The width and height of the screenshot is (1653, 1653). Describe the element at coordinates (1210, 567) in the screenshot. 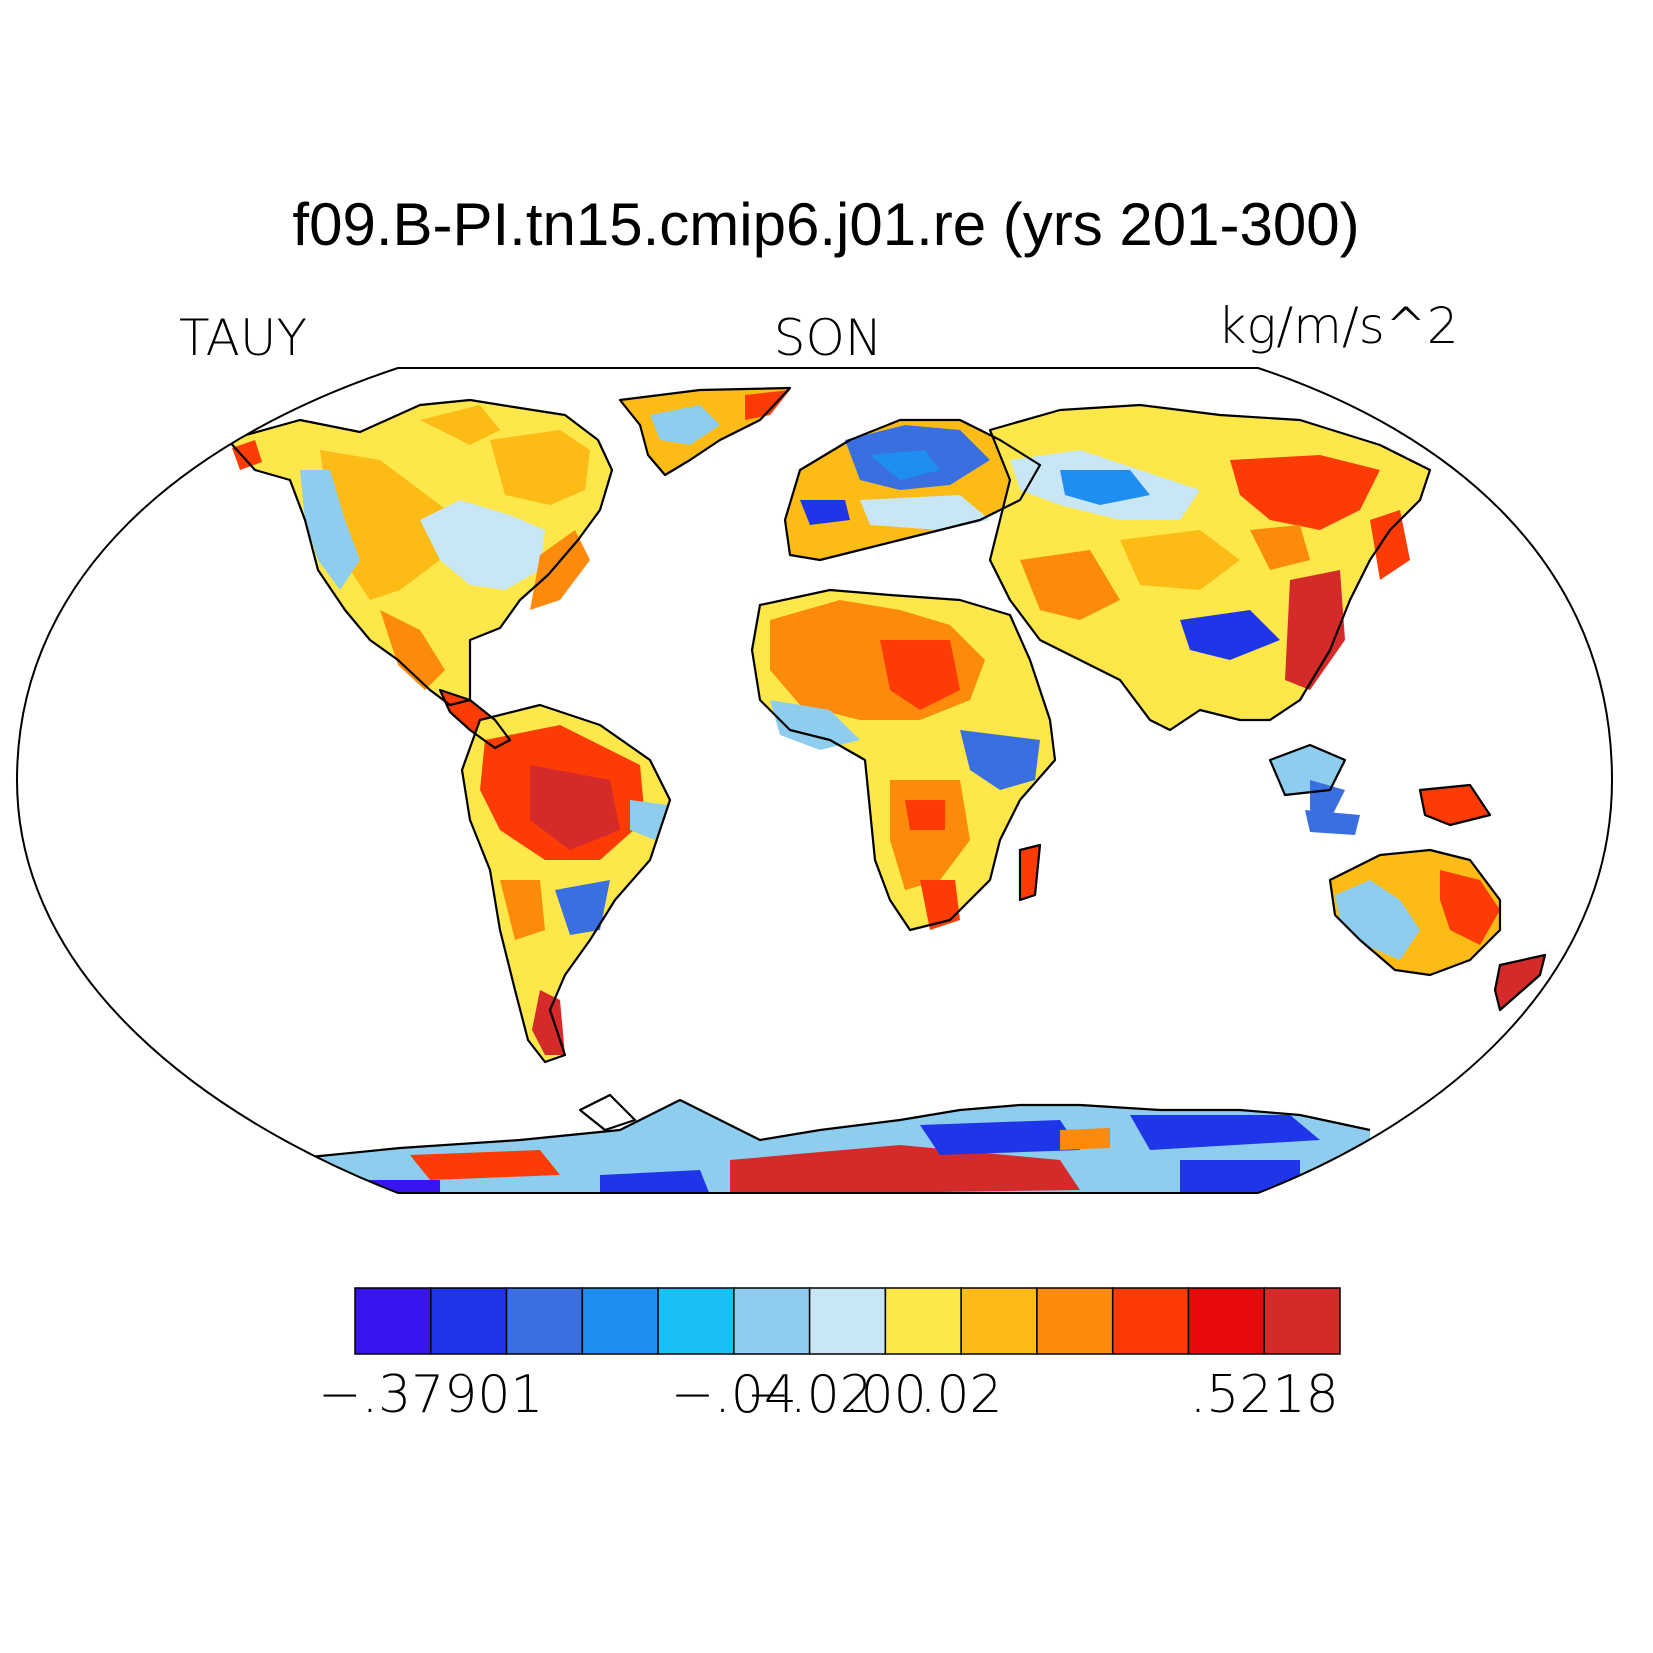

I see `asia-field` at that location.